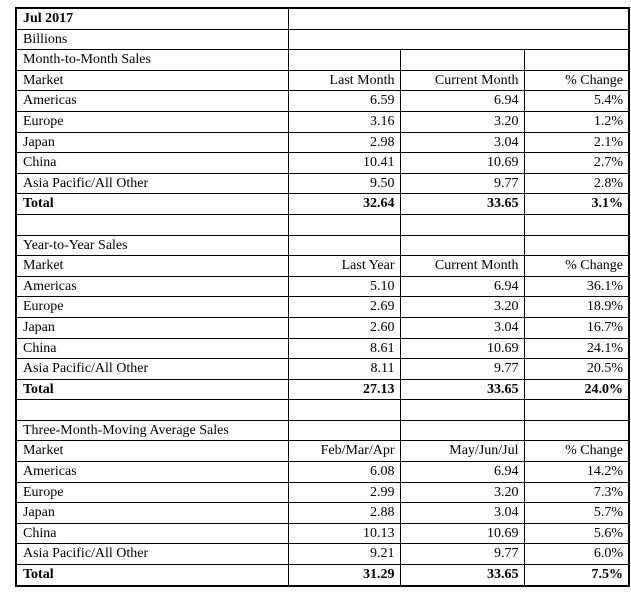 The height and width of the screenshot is (595, 631). I want to click on data-row: China 8.61 10.69 24.1%, so click(322, 348).